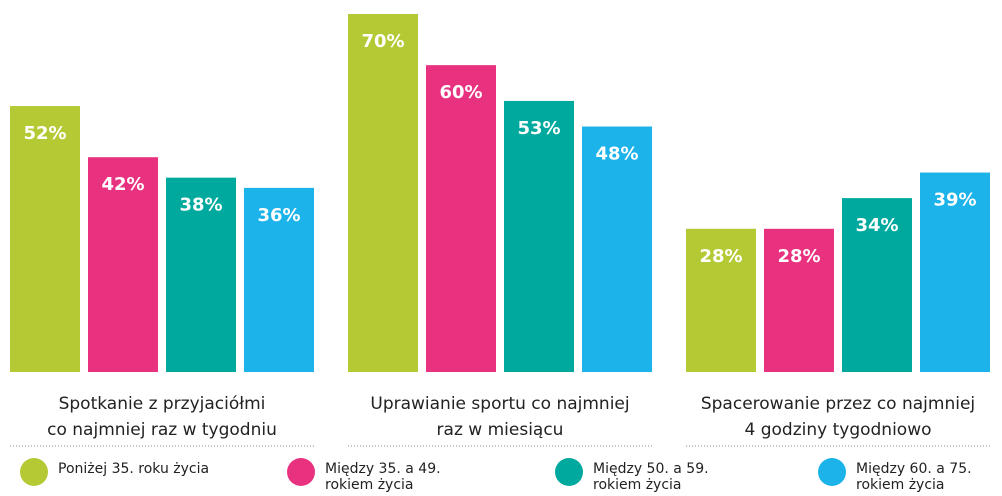 This screenshot has width=1002, height=496. I want to click on value-label: 42%, so click(122, 184).